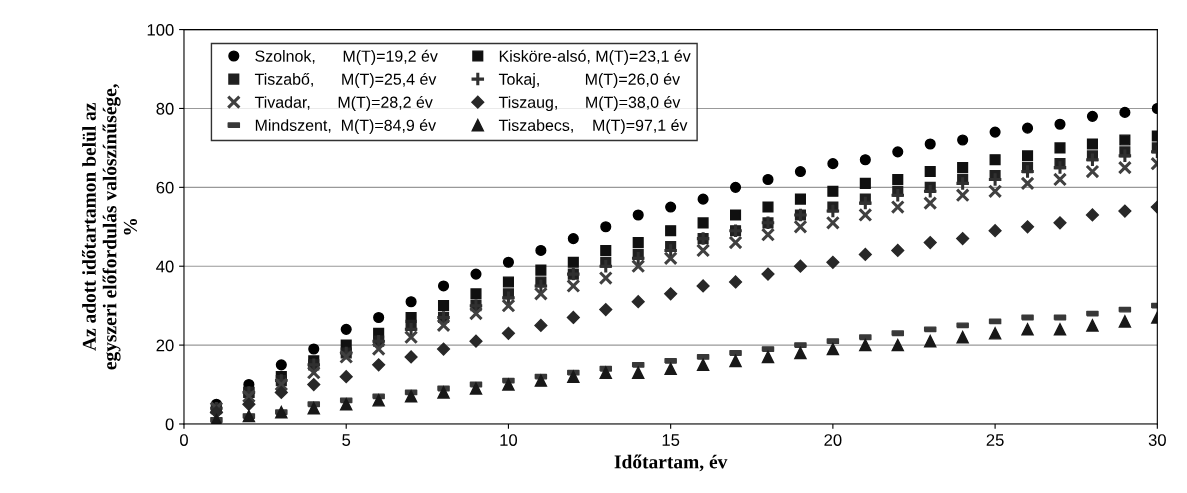 The width and height of the screenshot is (1187, 493). Describe the element at coordinates (671, 463) in the screenshot. I see `x-axis-title: Időtartam, év` at that location.